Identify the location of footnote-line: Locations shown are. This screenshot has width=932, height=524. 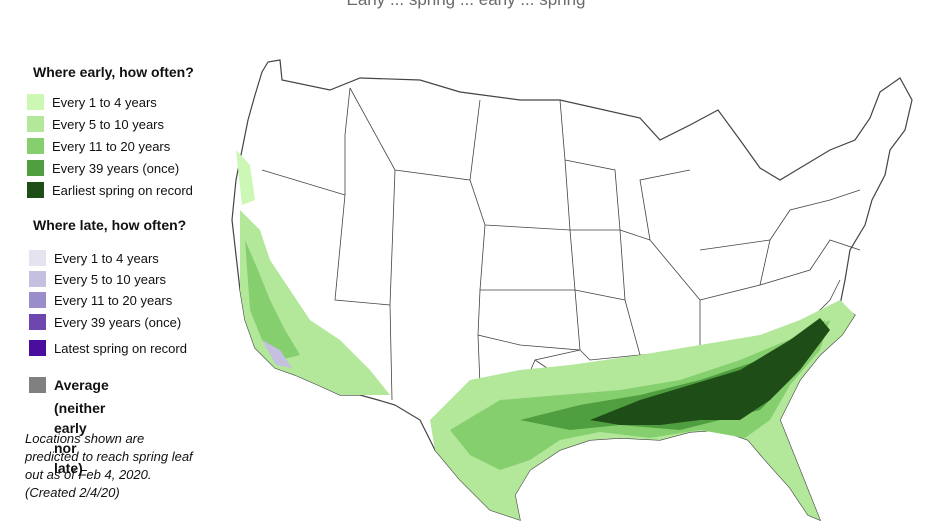
(85, 438).